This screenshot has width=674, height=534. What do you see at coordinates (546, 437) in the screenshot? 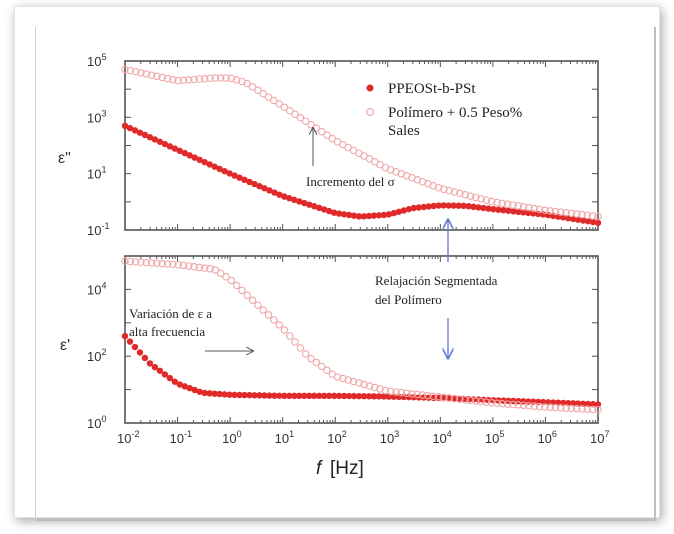
I see `x-tick-label: 10⁶` at bounding box center [546, 437].